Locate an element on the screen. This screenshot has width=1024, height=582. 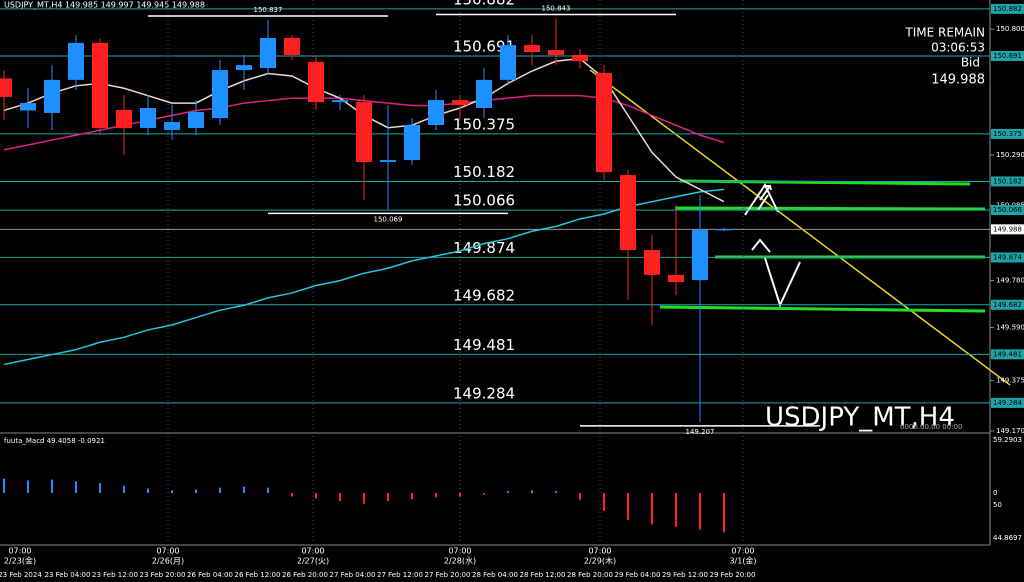
level-label: 150.691 is located at coordinates (484, 46).